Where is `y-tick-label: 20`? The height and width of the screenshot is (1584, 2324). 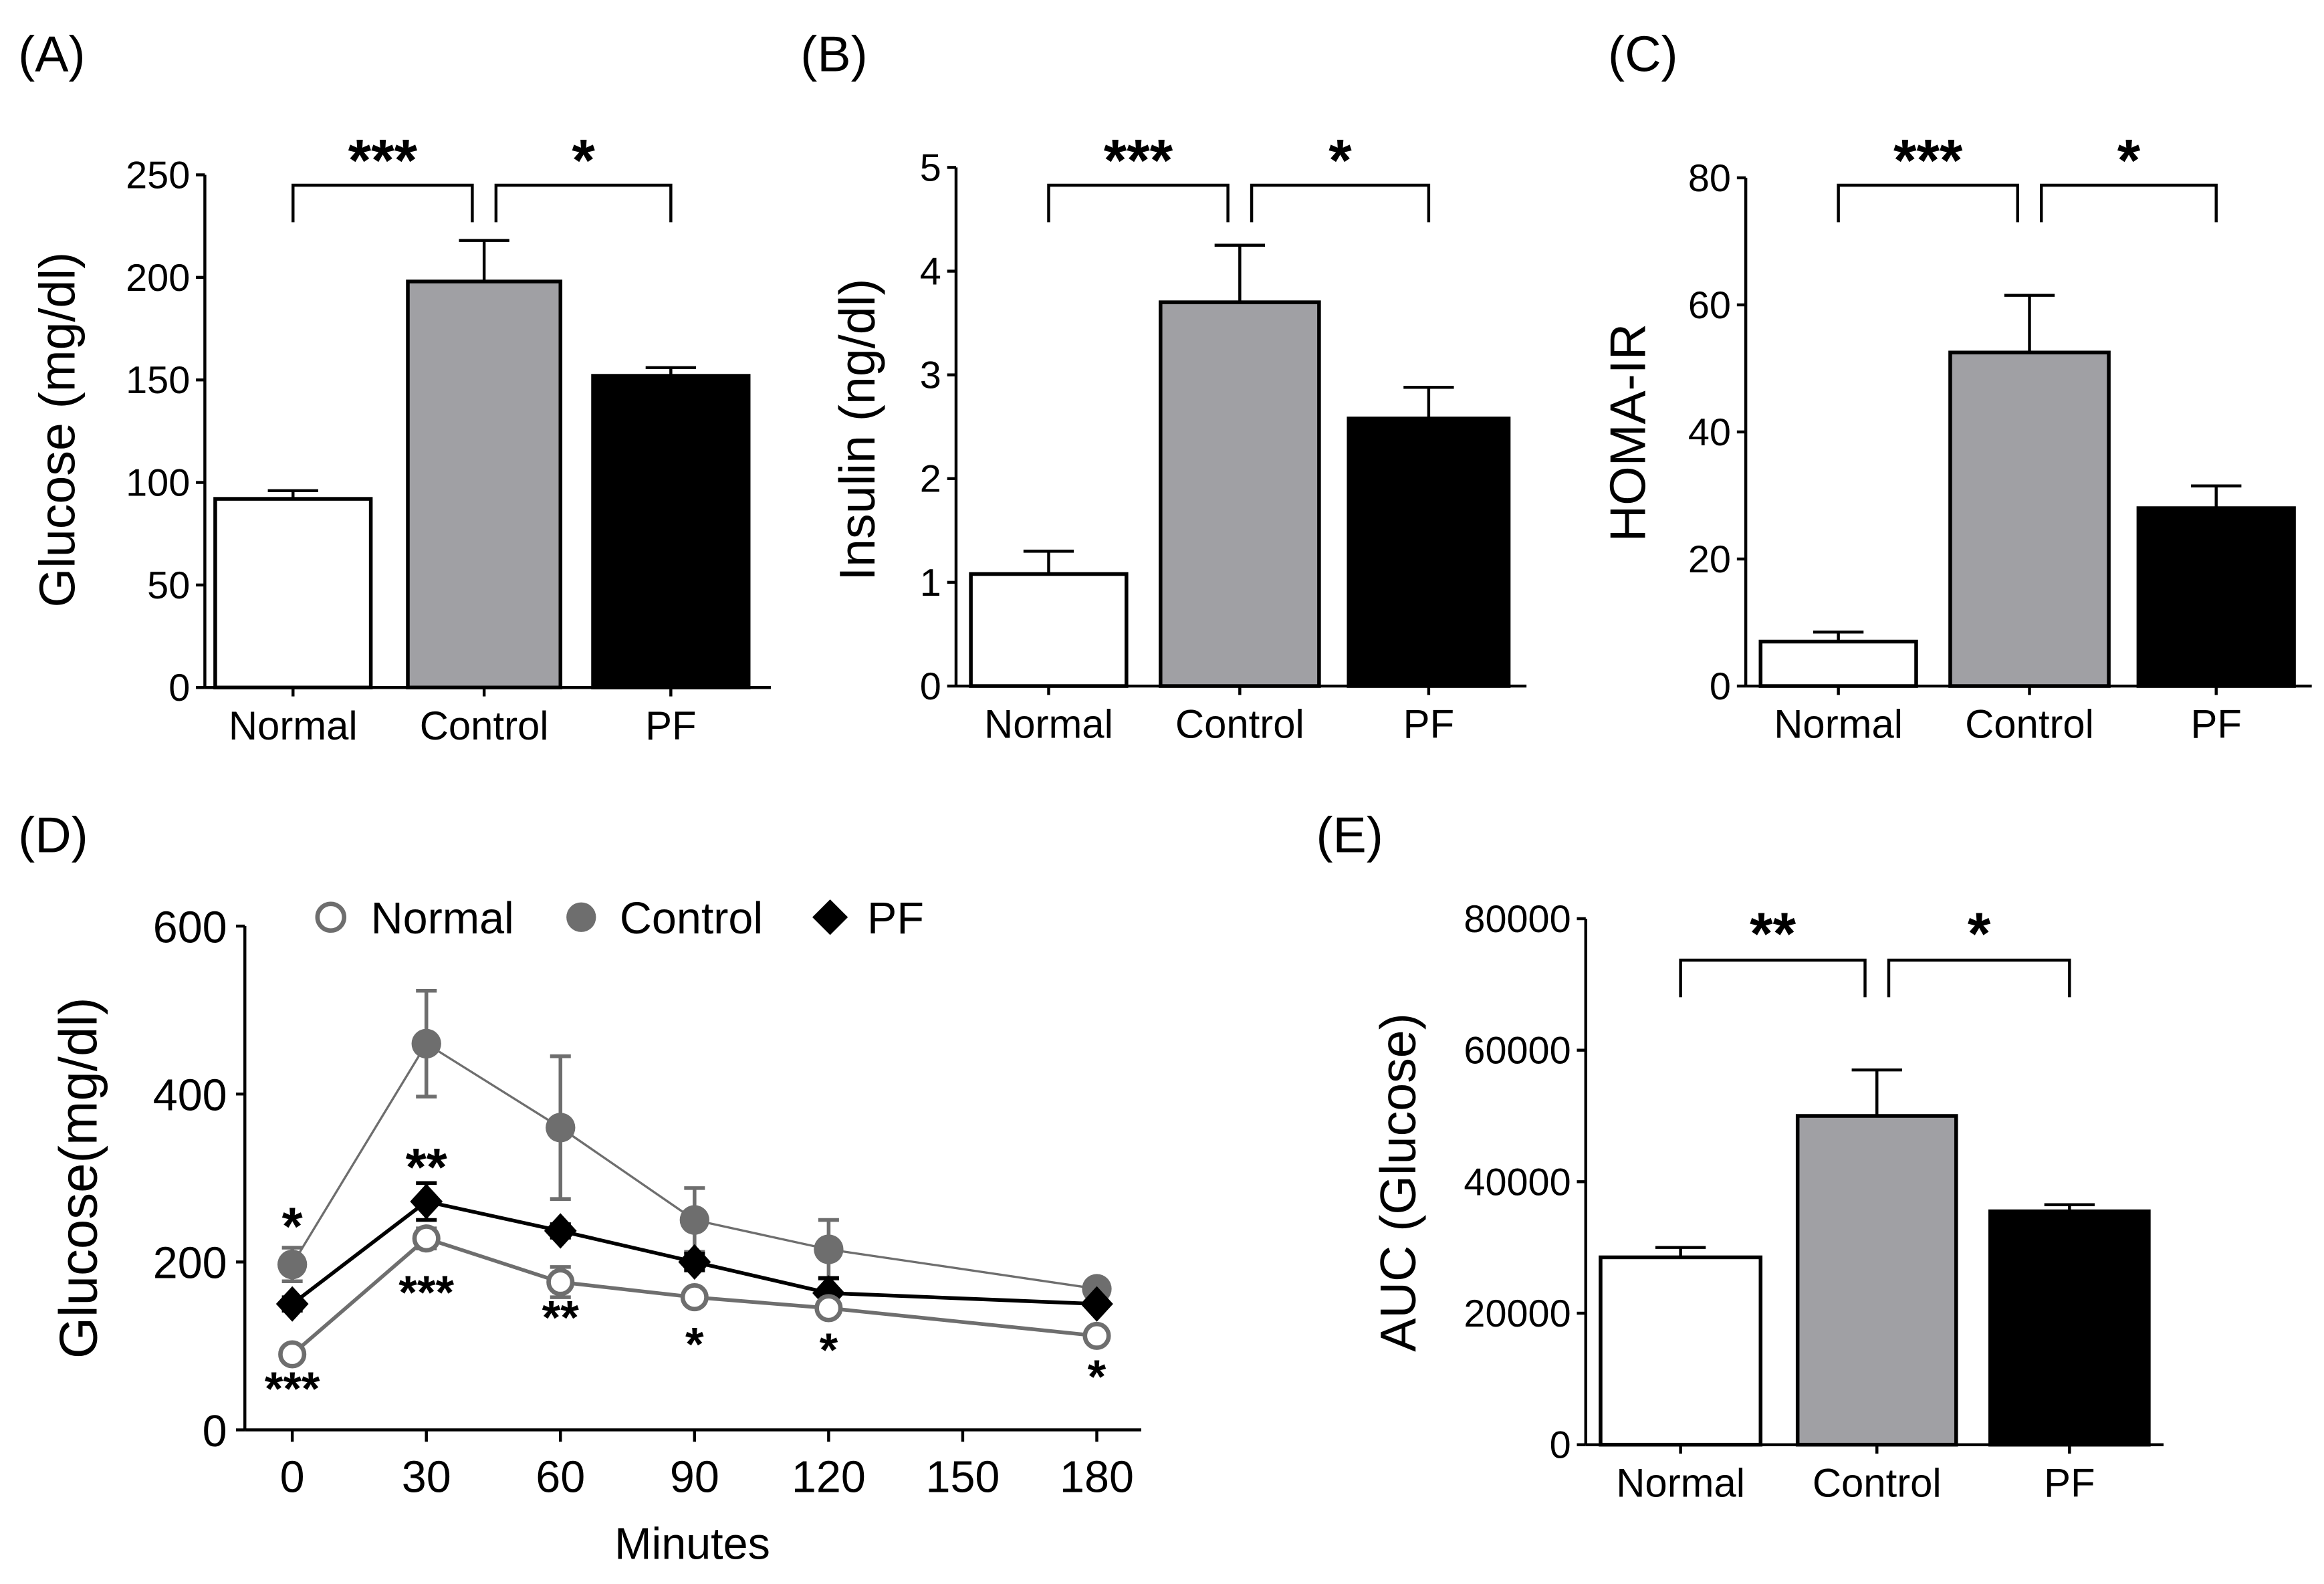
y-tick-label: 20 is located at coordinates (1709, 559).